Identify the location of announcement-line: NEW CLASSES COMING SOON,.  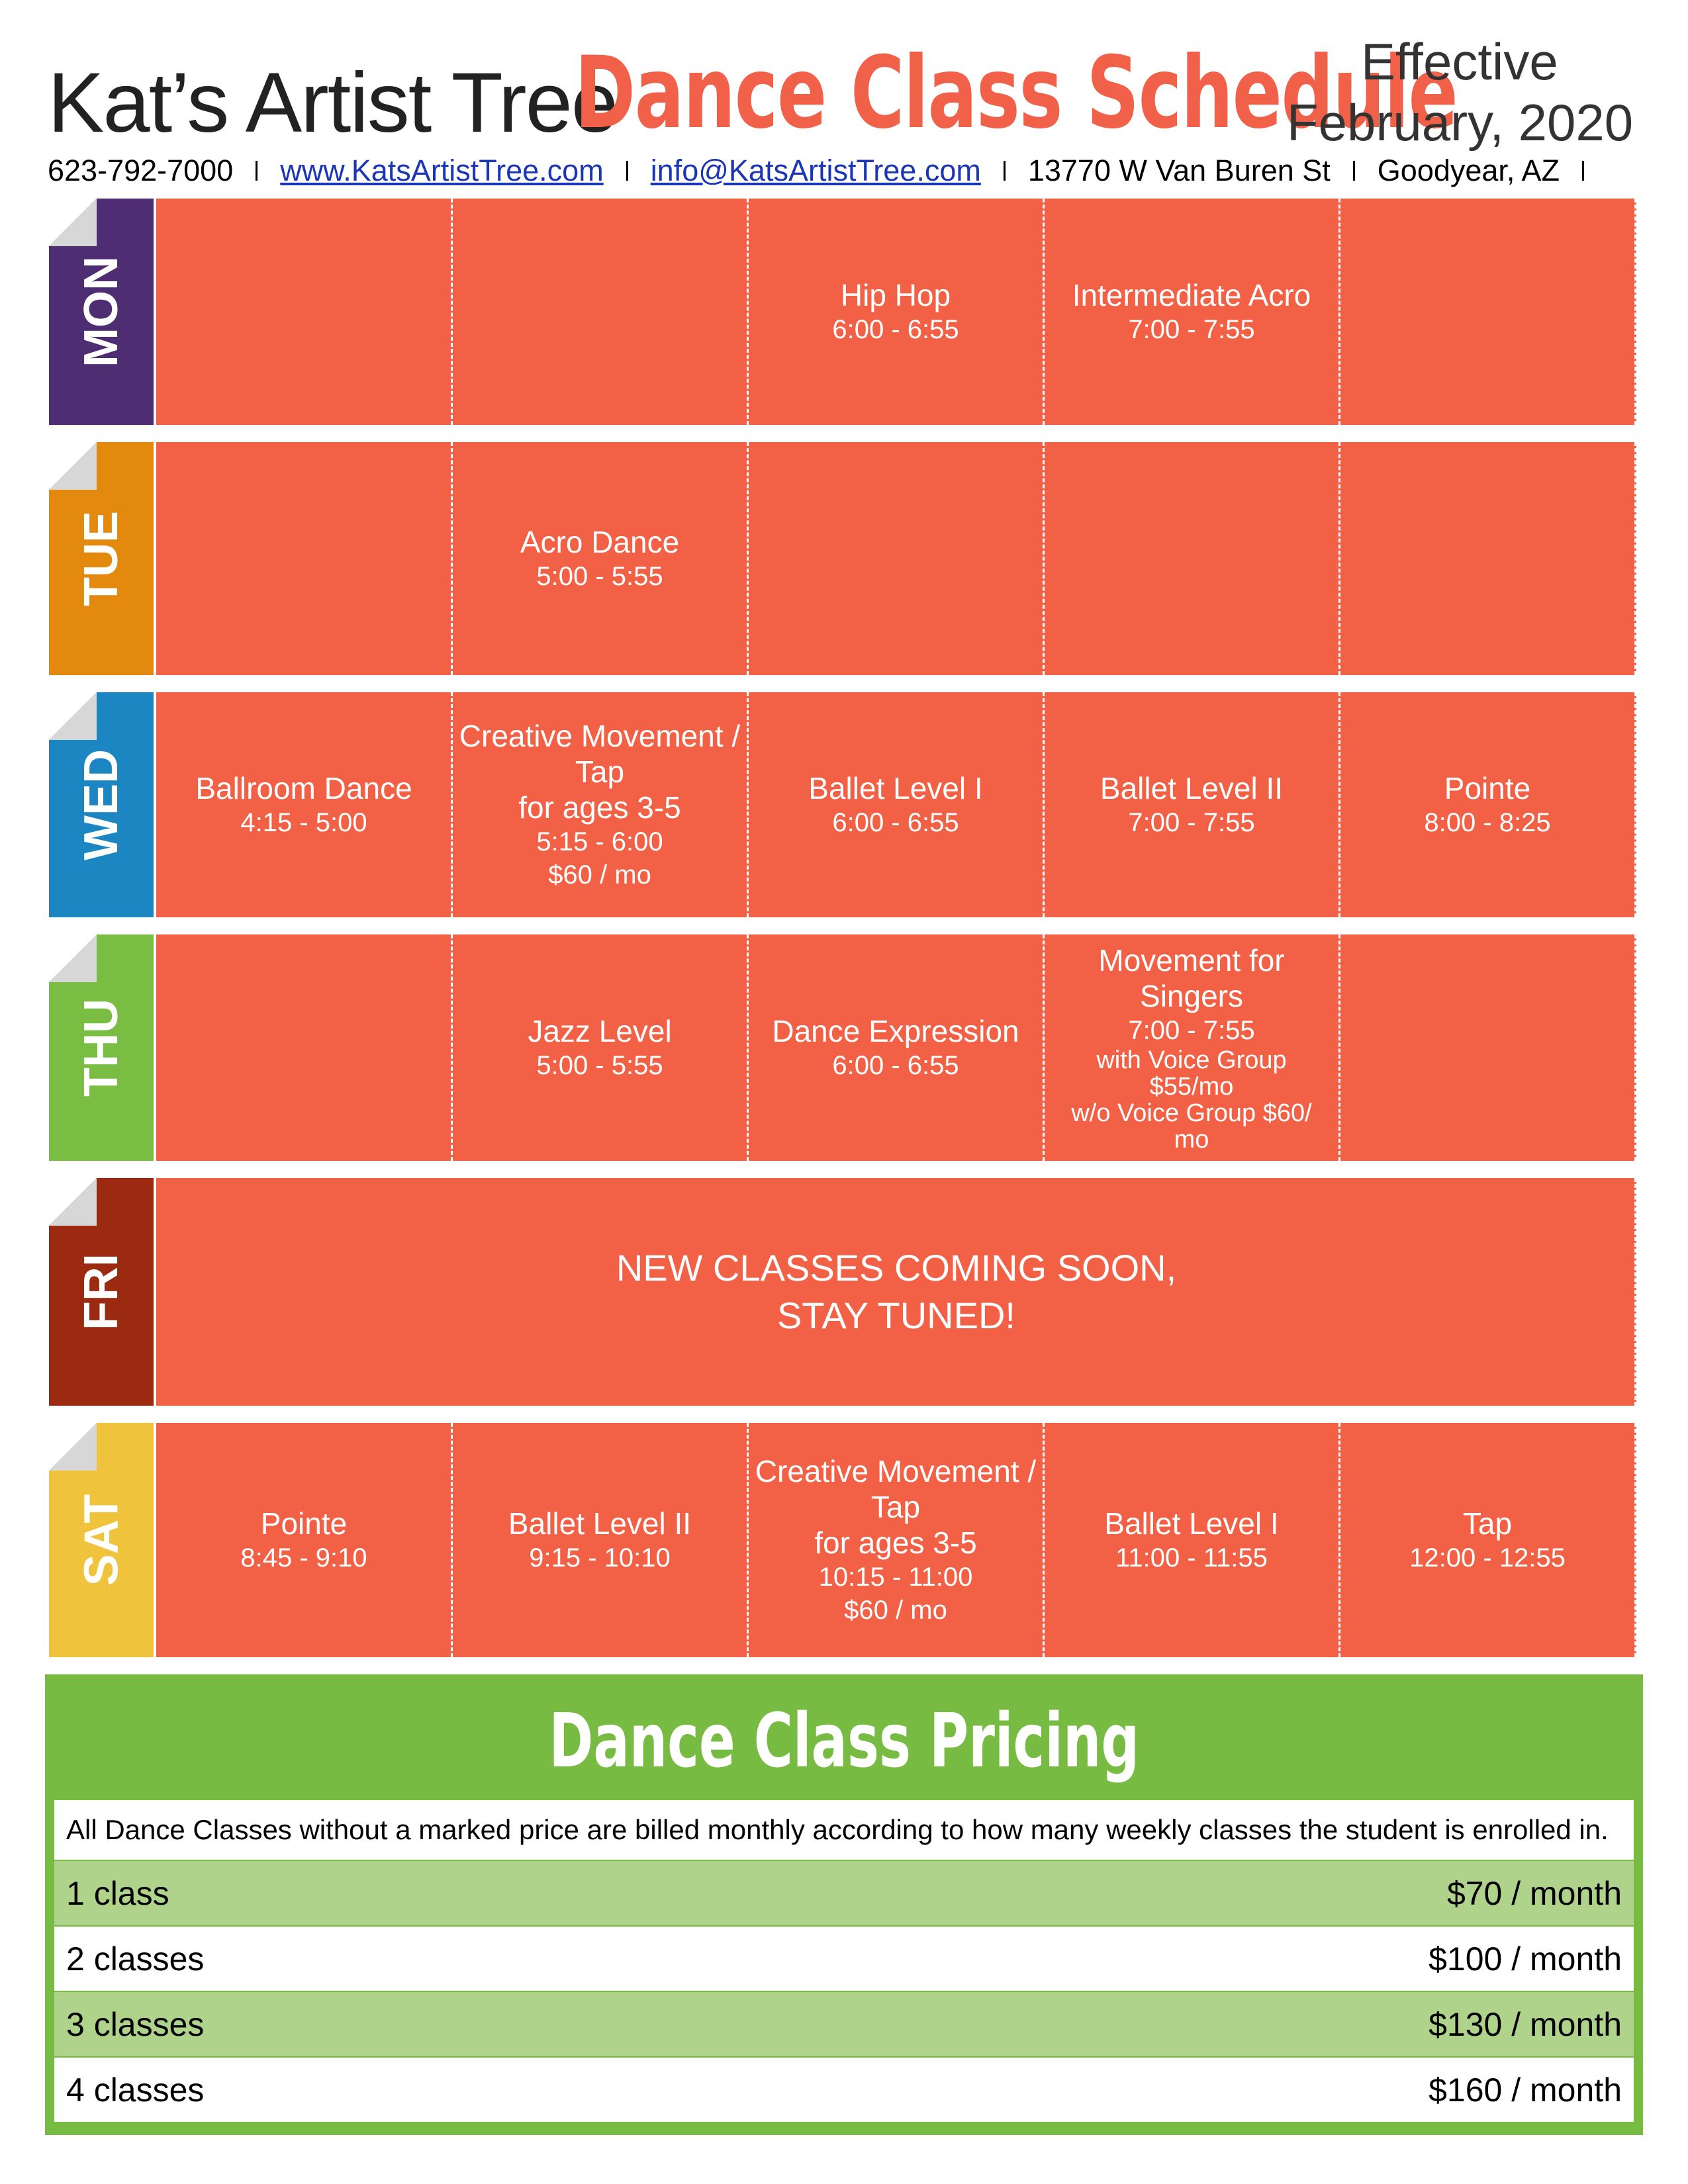
(896, 1268).